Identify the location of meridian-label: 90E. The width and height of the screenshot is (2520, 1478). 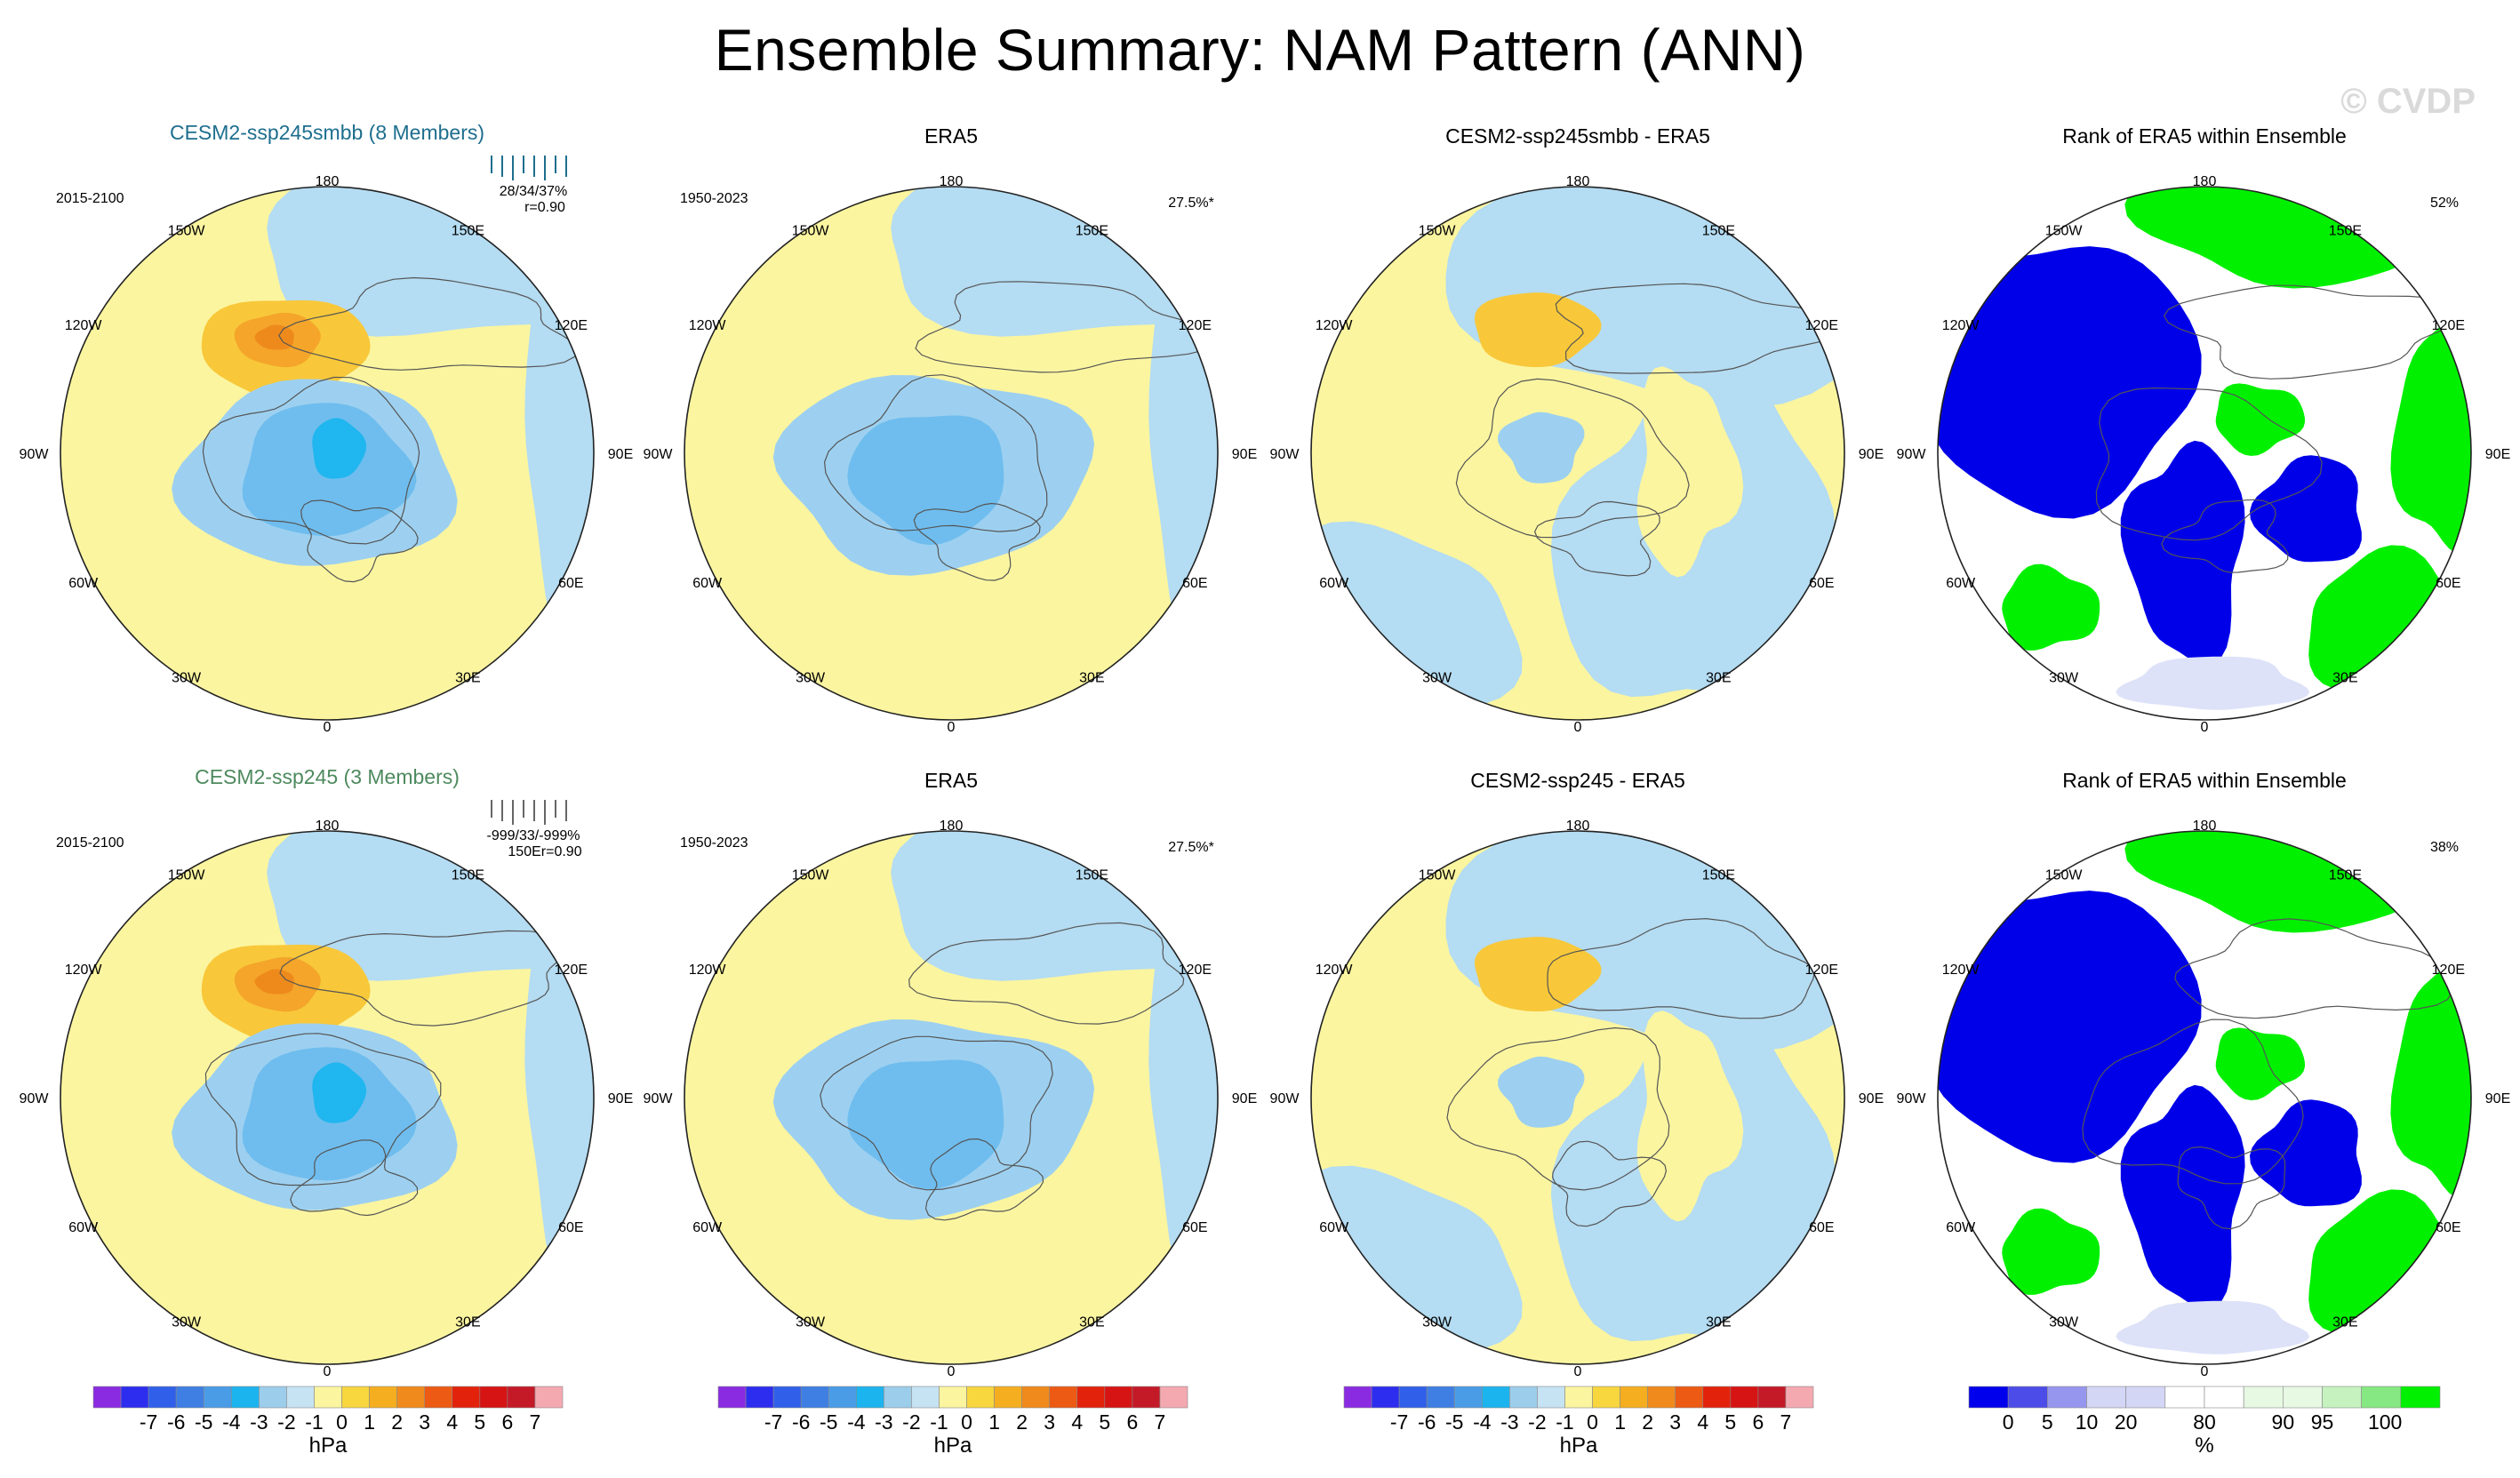
(2497, 1099).